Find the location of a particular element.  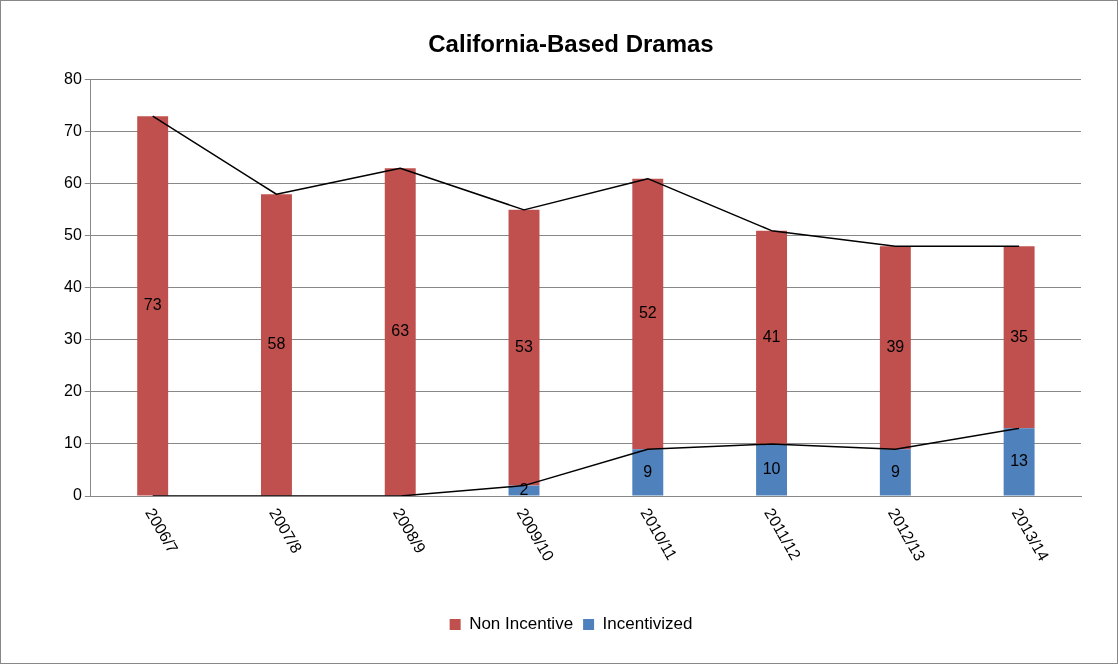

data-label: 2 is located at coordinates (524, 489).